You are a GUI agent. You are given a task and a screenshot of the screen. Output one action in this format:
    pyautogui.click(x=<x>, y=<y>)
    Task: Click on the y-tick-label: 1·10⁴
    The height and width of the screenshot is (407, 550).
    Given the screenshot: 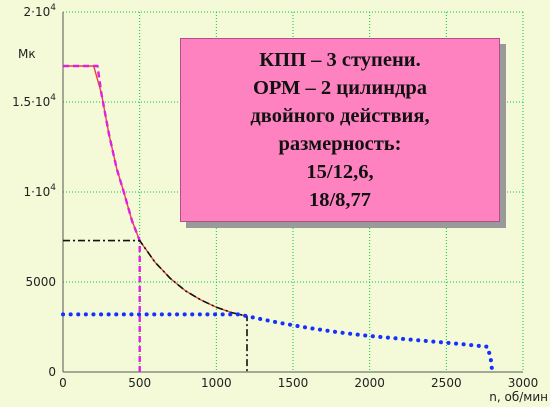 What is the action you would take?
    pyautogui.click(x=40, y=191)
    